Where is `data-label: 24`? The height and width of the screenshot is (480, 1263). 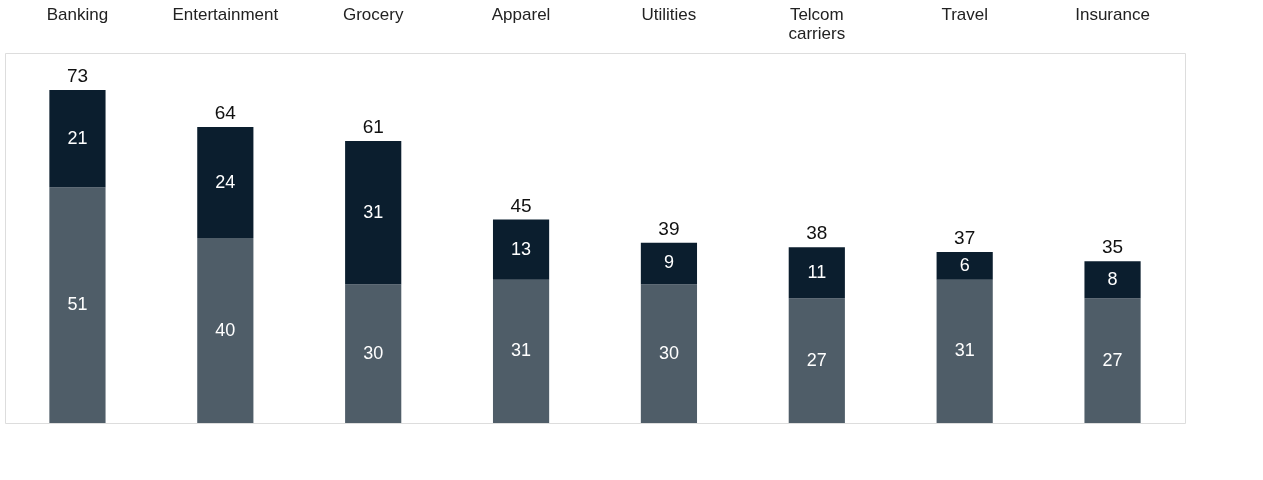 data-label: 24 is located at coordinates (225, 181).